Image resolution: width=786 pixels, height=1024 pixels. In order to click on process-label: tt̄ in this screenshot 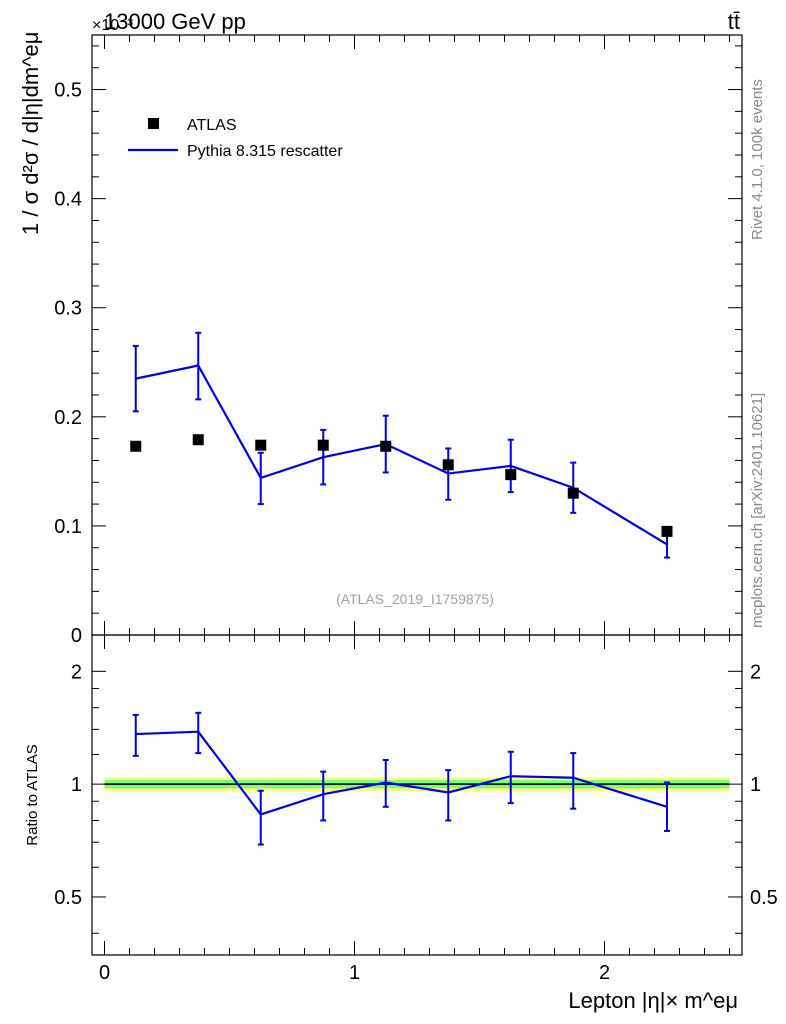, I will do `click(734, 21)`.